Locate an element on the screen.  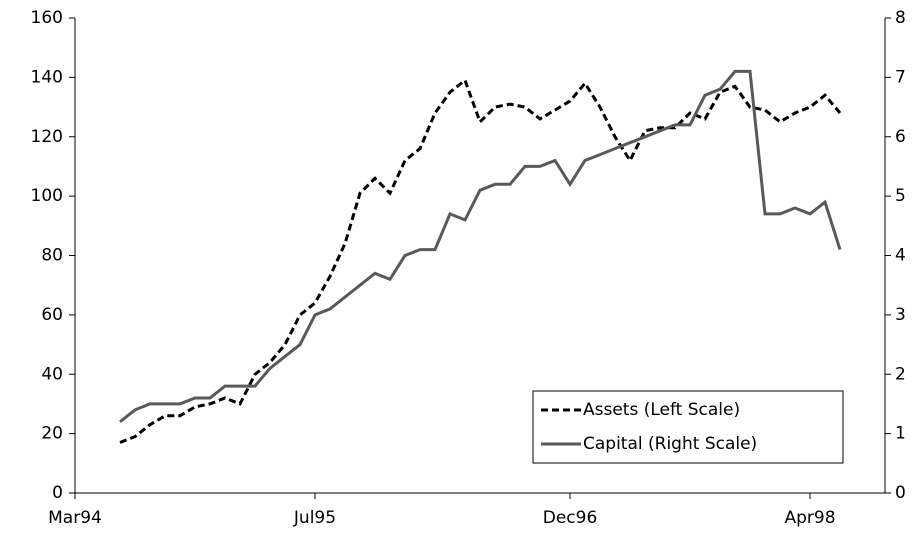
y2-tick-label: 4 is located at coordinates (900, 256).